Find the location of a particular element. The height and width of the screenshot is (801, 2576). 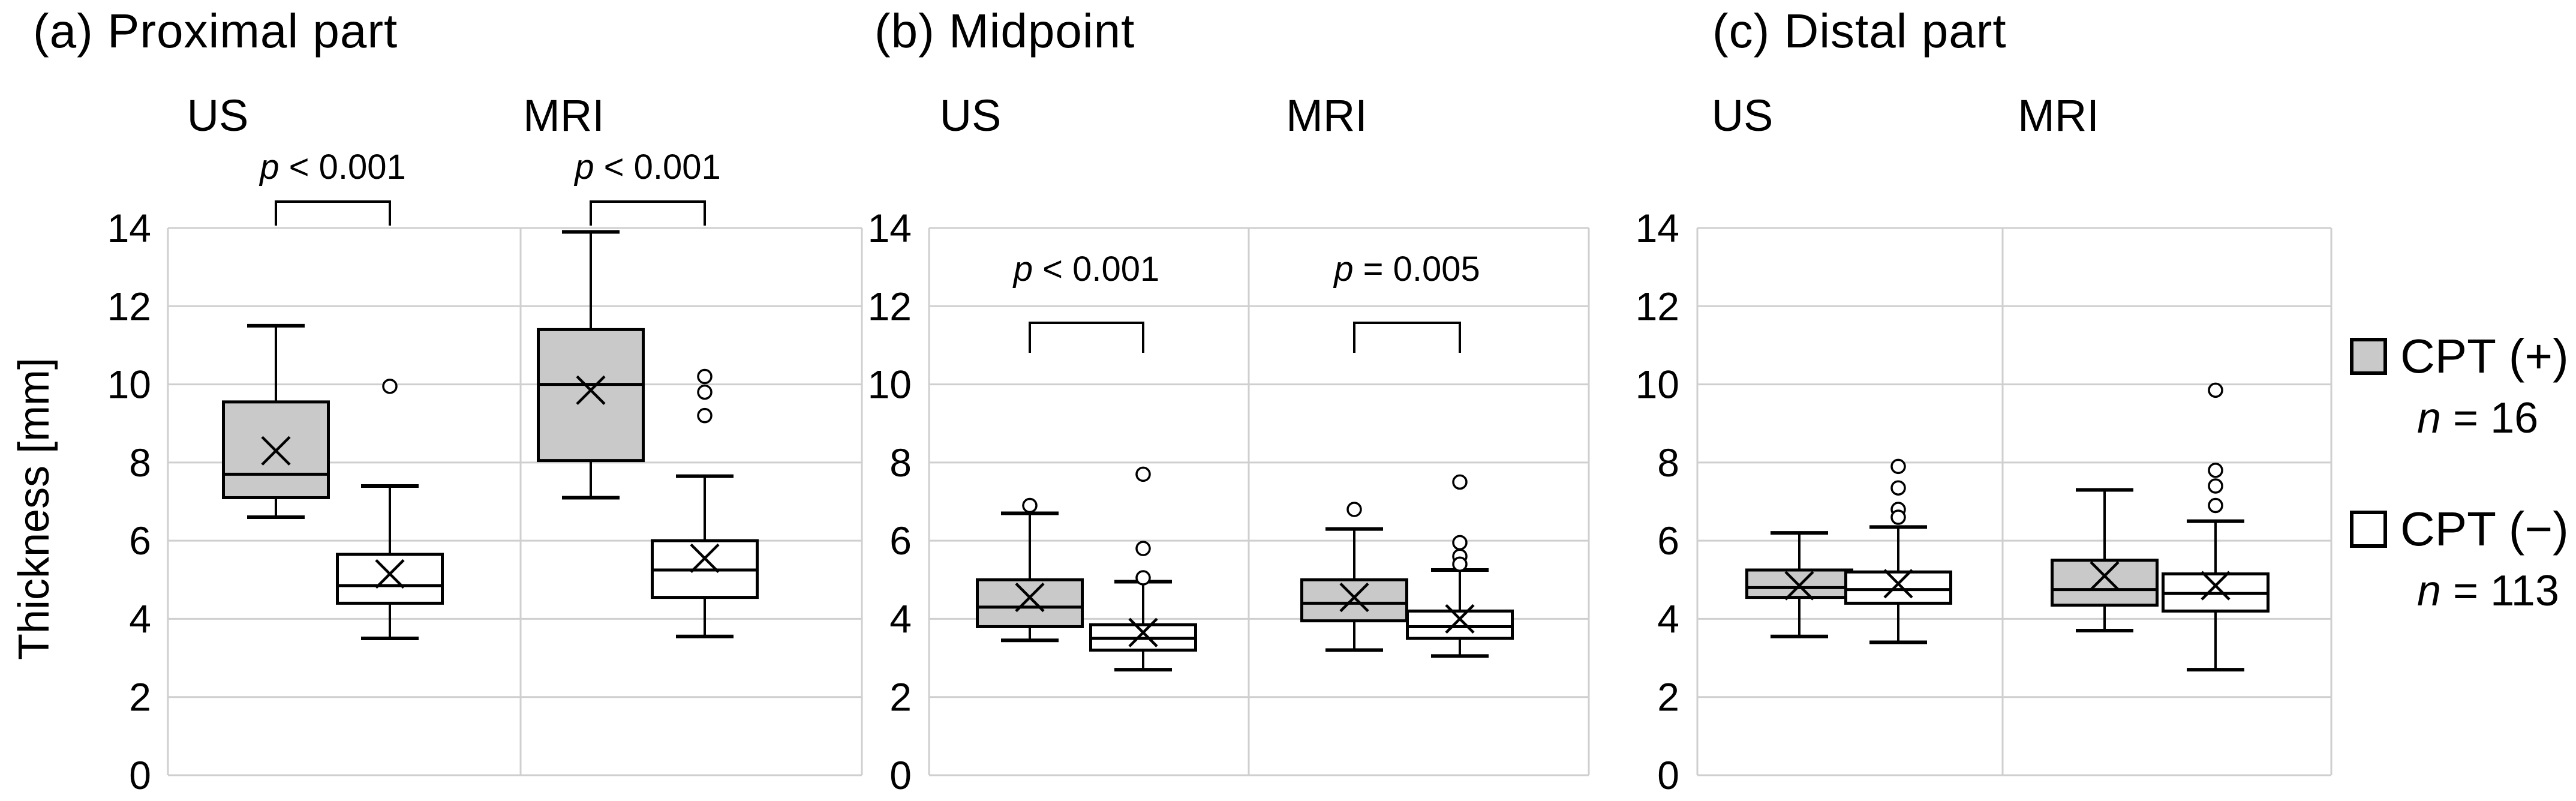

legend-item-cpt-positive: CPT (+) n = 16 is located at coordinates (2459, 386).